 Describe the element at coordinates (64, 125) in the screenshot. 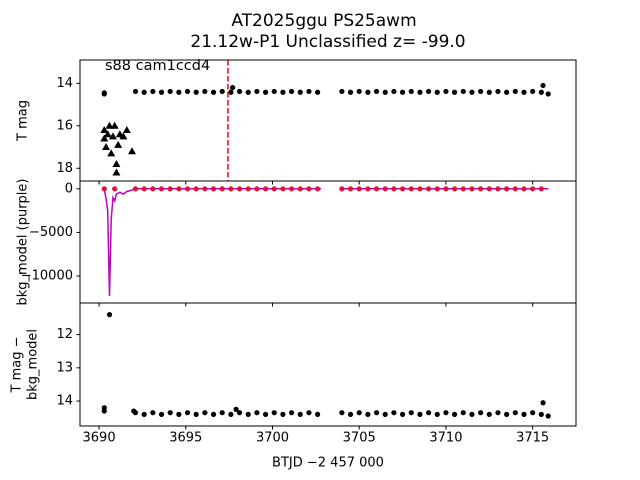

I see `y-tick-label: 16` at that location.